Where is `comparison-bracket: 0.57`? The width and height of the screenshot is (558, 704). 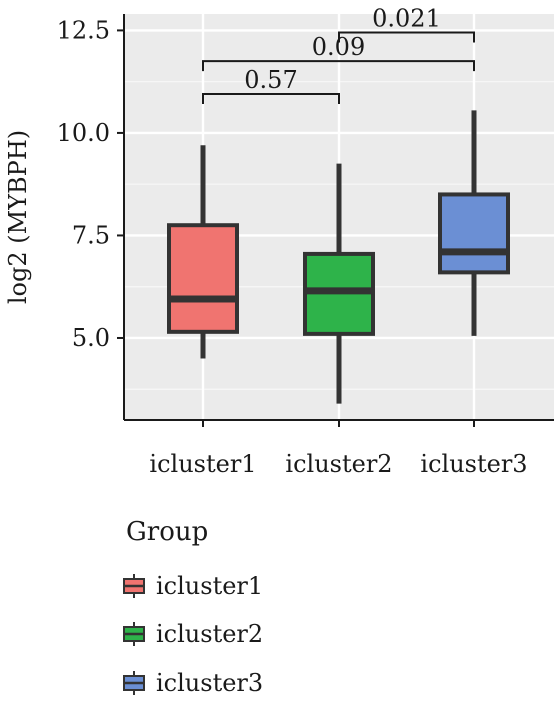 comparison-bracket: 0.57 is located at coordinates (271, 85).